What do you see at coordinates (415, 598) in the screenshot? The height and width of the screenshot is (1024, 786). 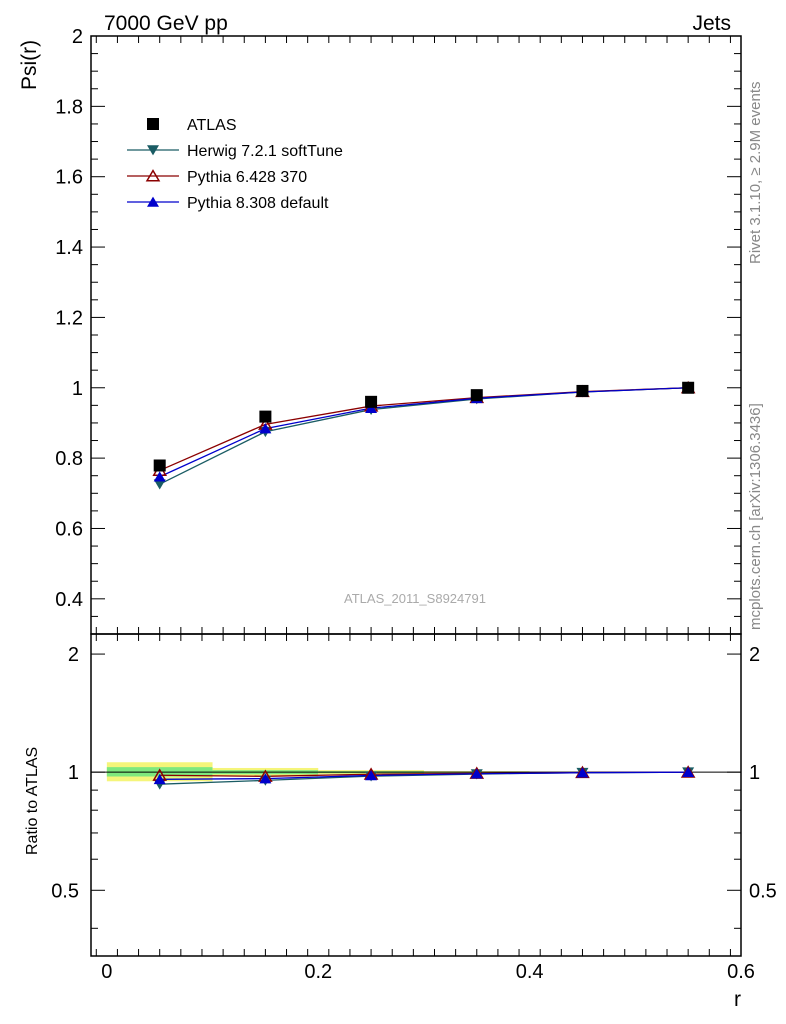 I see `analysis-id: ATLAS_2011_S8924791` at bounding box center [415, 598].